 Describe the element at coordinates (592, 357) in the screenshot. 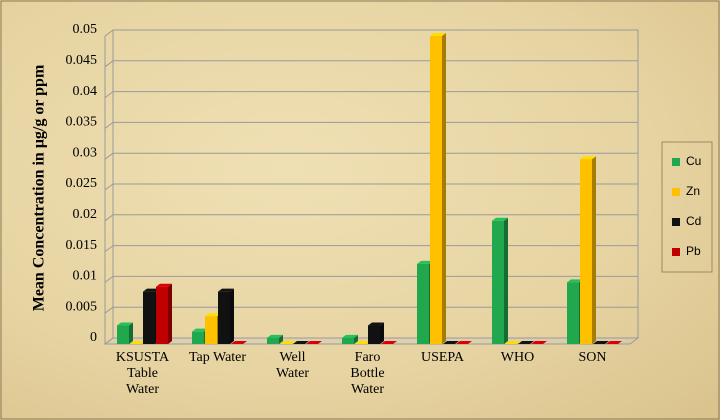

I see `x-tick-label: SON` at that location.